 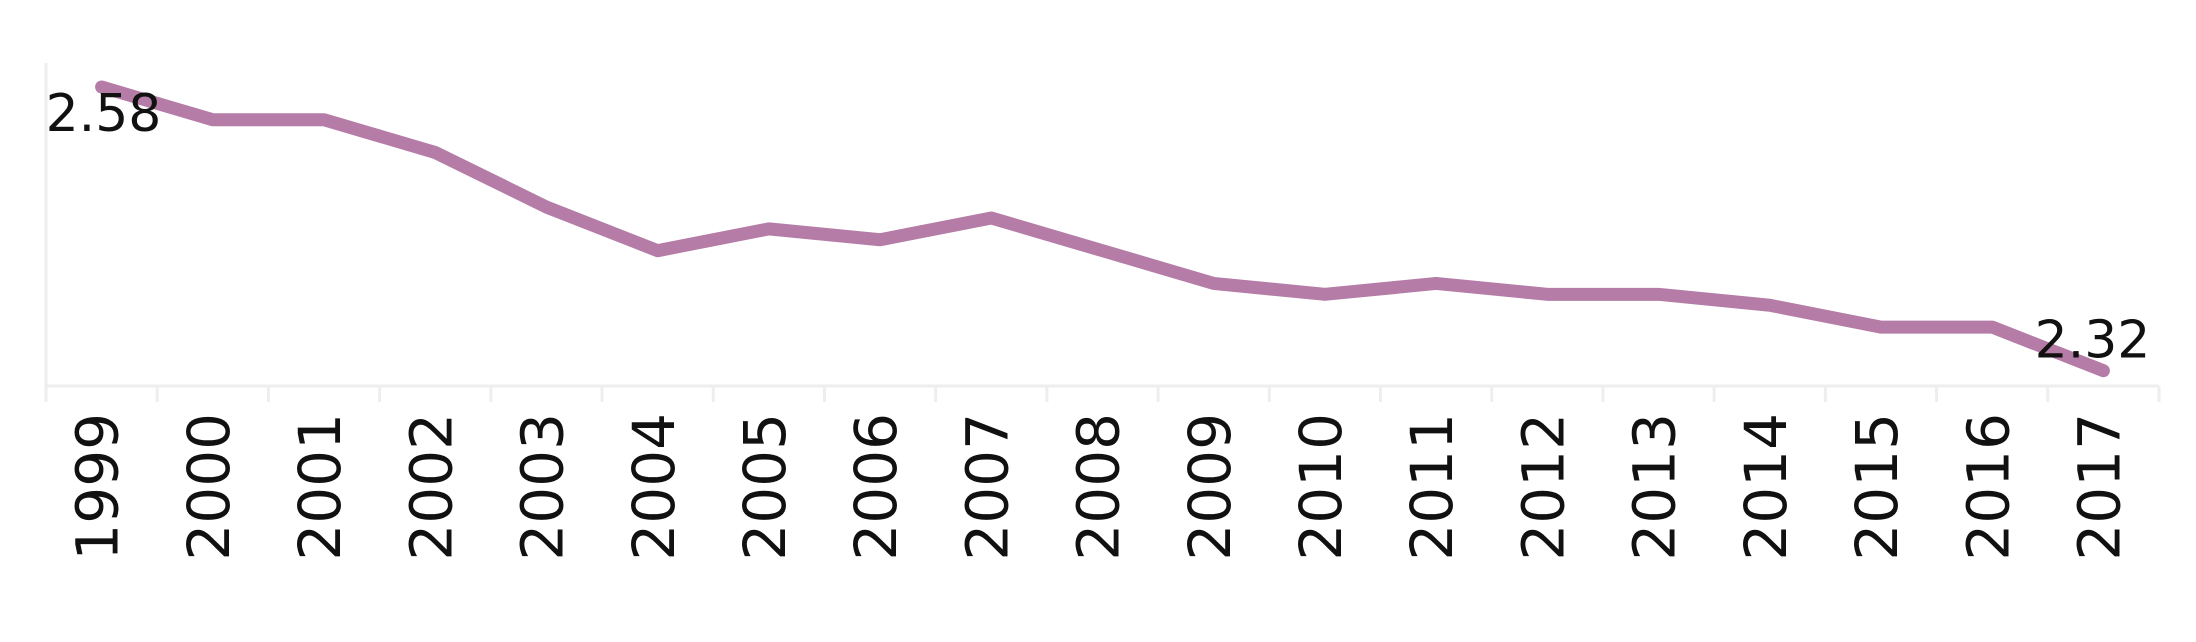 I want to click on x-tick-label: 2004, so click(x=654, y=487).